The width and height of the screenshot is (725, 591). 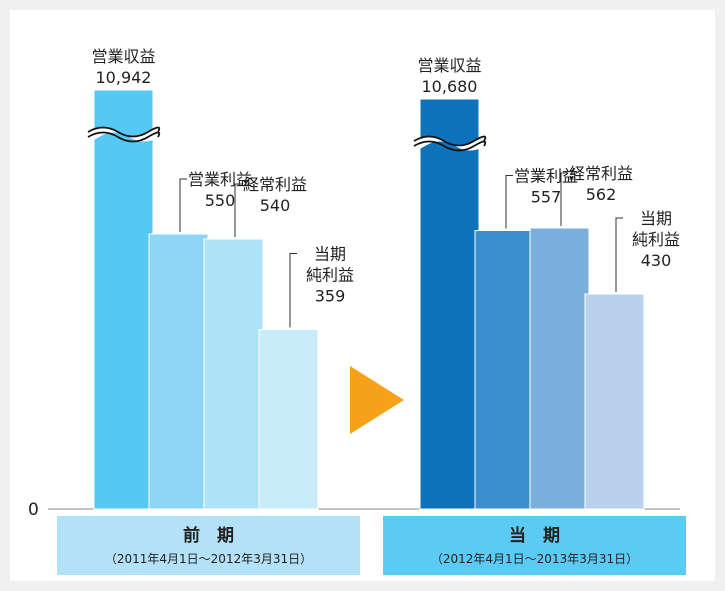 I want to click on period-header-0: 前 期 （2011年4月1日～2012年3月31日）, so click(x=208, y=545).